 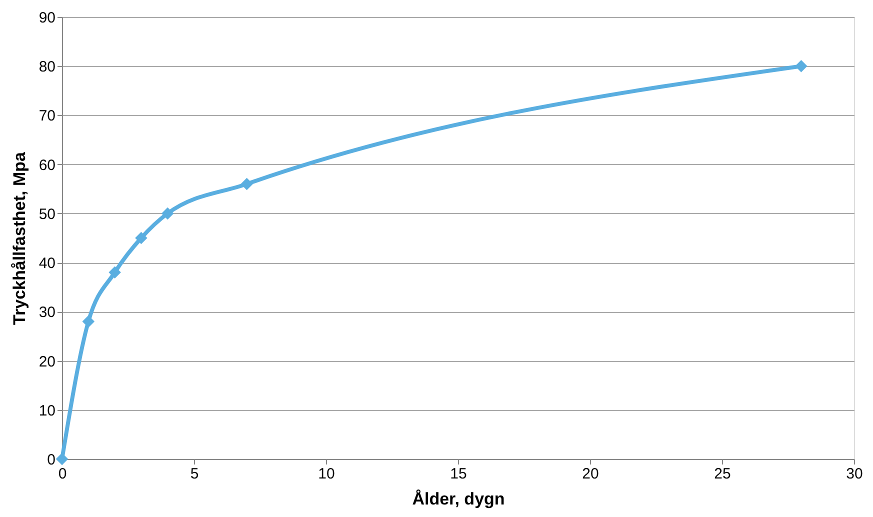 What do you see at coordinates (47, 67) in the screenshot?
I see `y-tick-label: 80` at bounding box center [47, 67].